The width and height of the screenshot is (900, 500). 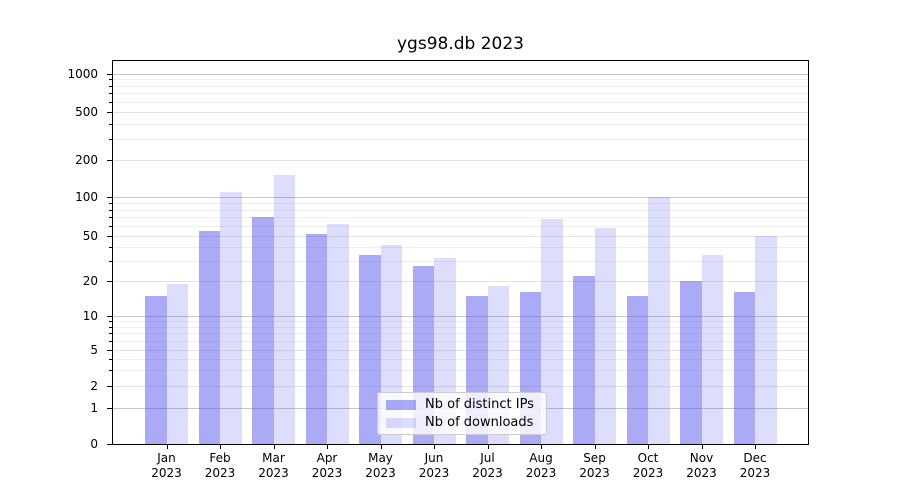 I want to click on y-tick-label: 10, so click(x=90, y=316).